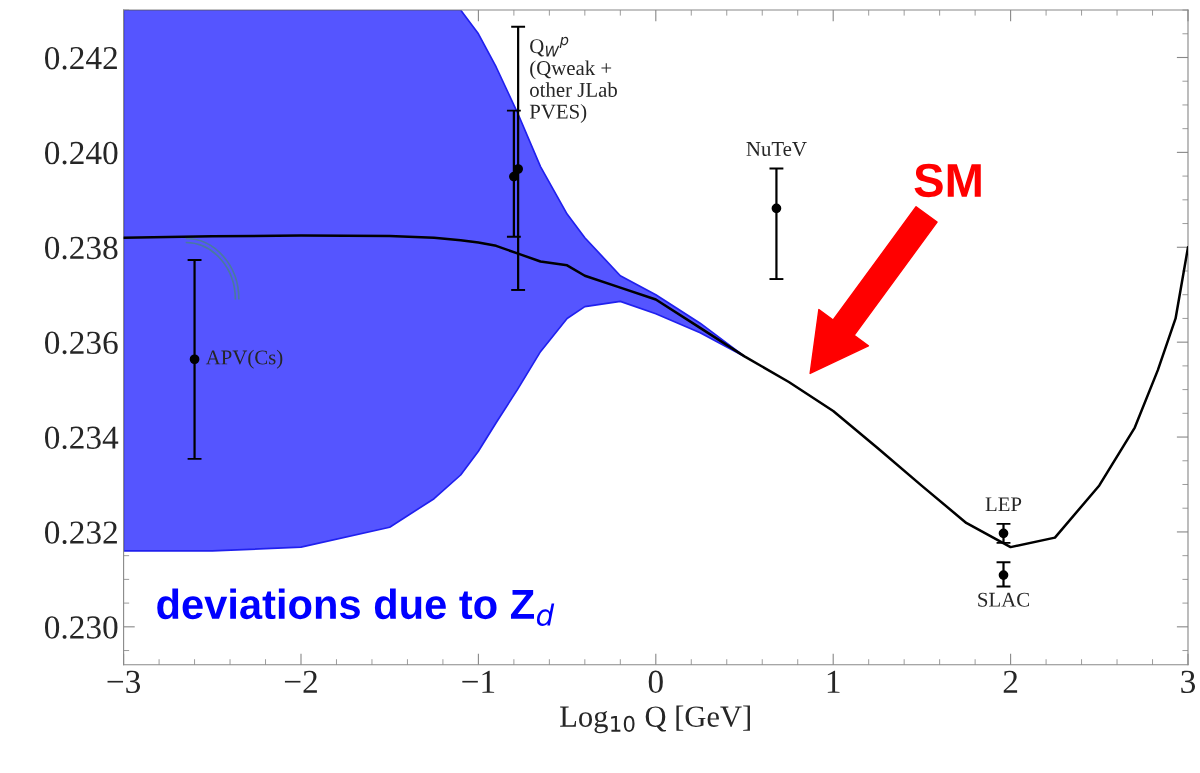 This screenshot has width=1200, height=773. Describe the element at coordinates (655, 682) in the screenshot. I see `x-tick-label: 0` at that location.